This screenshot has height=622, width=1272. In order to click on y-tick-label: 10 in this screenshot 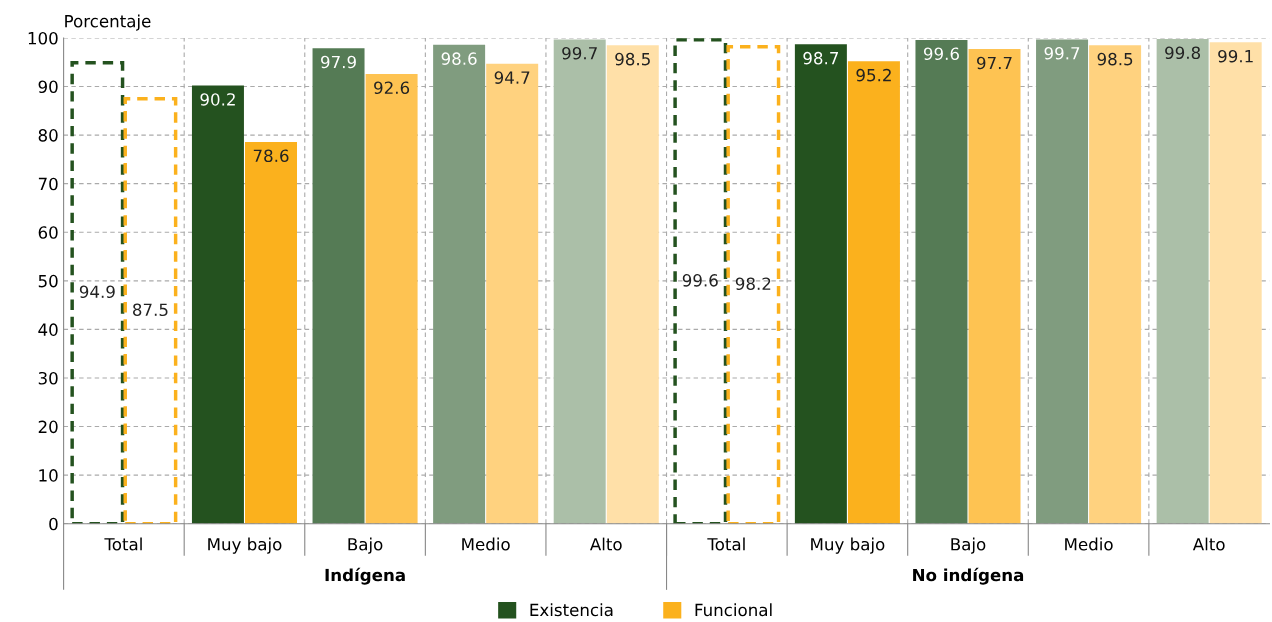, I will do `click(48, 475)`.